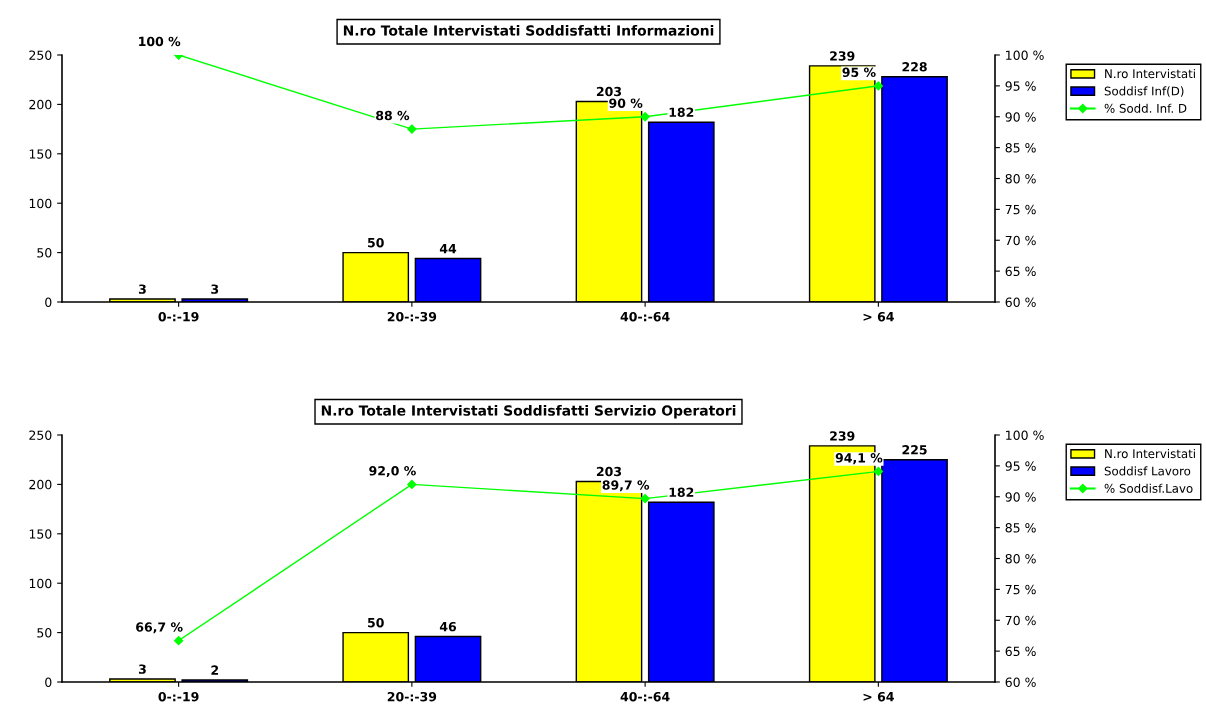 Image resolution: width=1206 pixels, height=715 pixels. Describe the element at coordinates (626, 486) in the screenshot. I see `data-label: 89,7 %` at that location.